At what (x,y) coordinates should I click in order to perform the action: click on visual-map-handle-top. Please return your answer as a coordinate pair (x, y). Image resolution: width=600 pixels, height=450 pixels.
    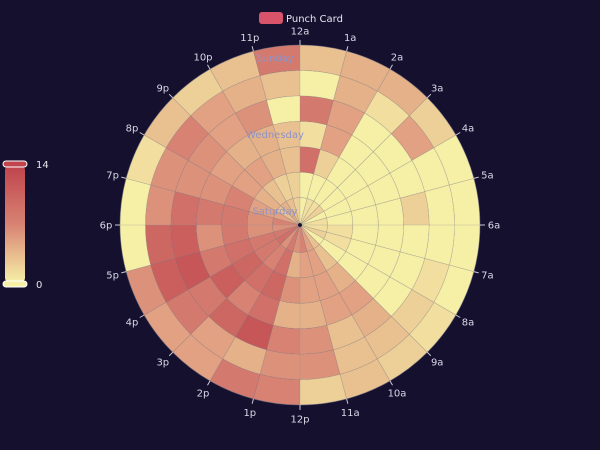
    Looking at the image, I should click on (15, 164).